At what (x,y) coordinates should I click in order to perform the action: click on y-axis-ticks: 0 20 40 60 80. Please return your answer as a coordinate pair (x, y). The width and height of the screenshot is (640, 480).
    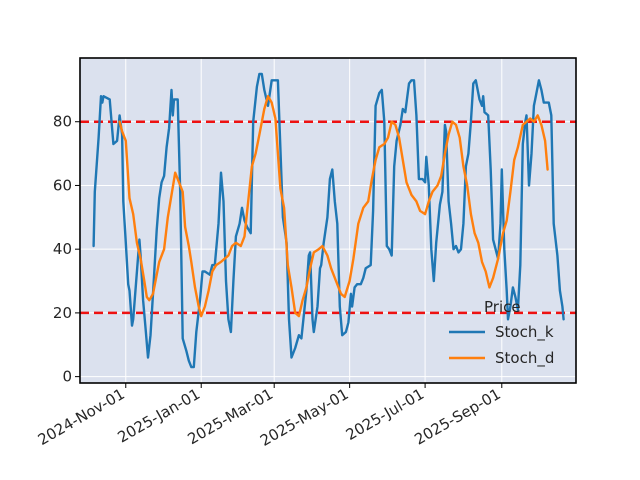
    Looking at the image, I should click on (66, 249).